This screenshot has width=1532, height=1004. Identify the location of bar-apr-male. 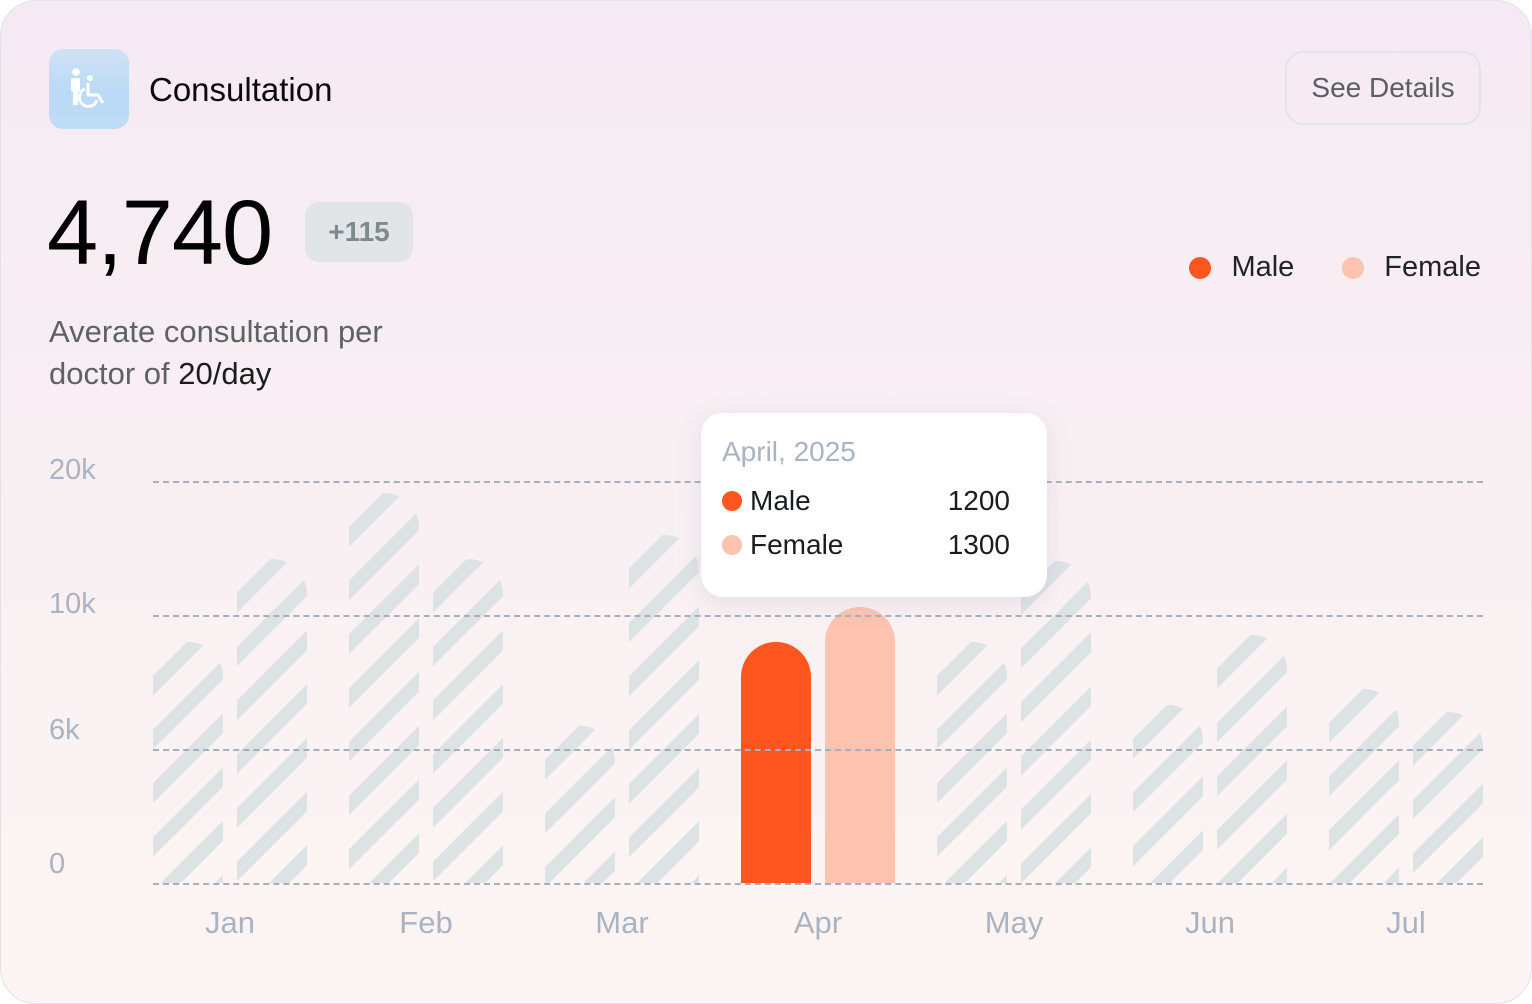
(776, 762).